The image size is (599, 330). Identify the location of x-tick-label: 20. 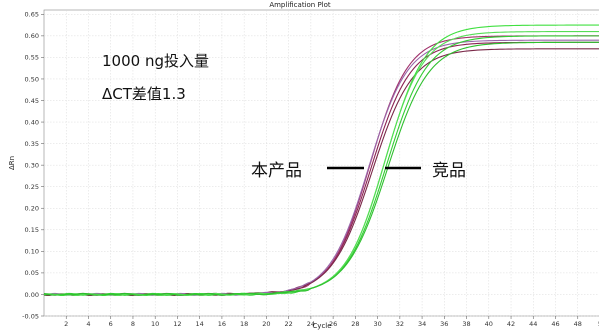
(266, 324).